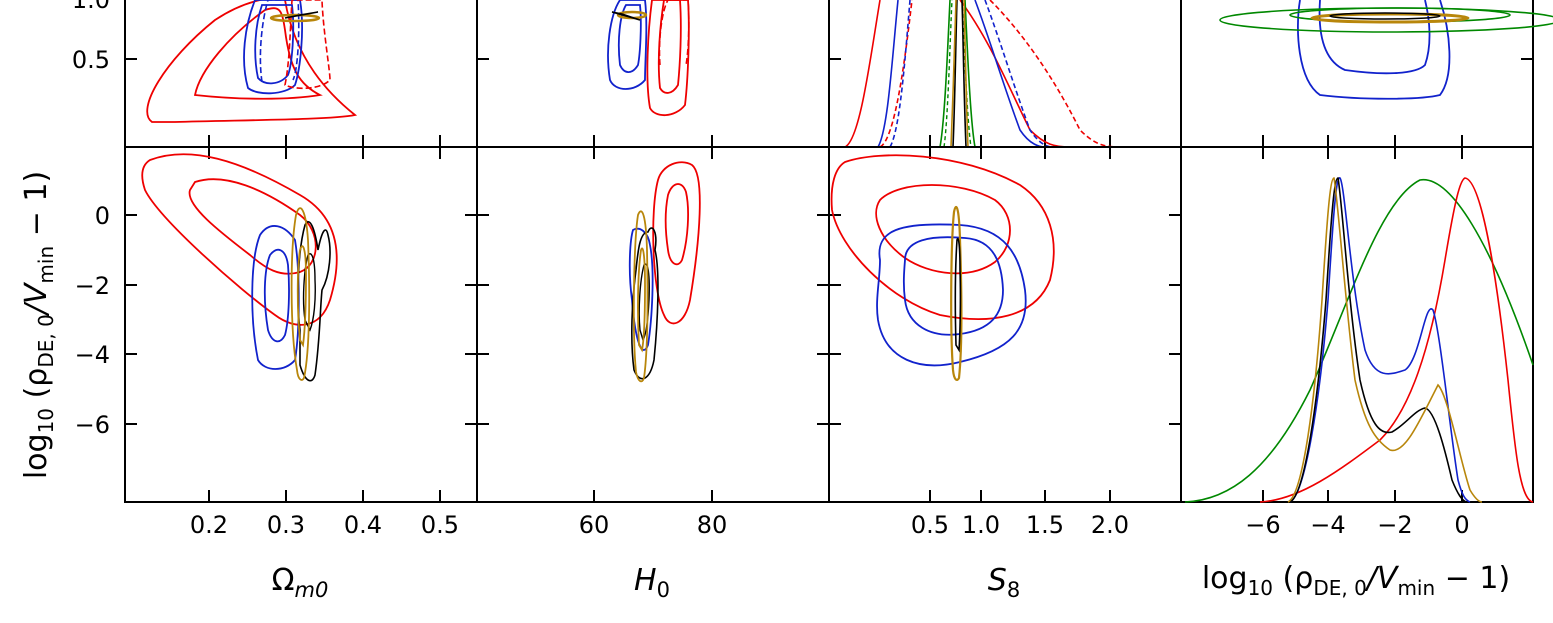  Describe the element at coordinates (1461, 525) in the screenshot. I see `tick-label-x-log-0: 0` at that location.